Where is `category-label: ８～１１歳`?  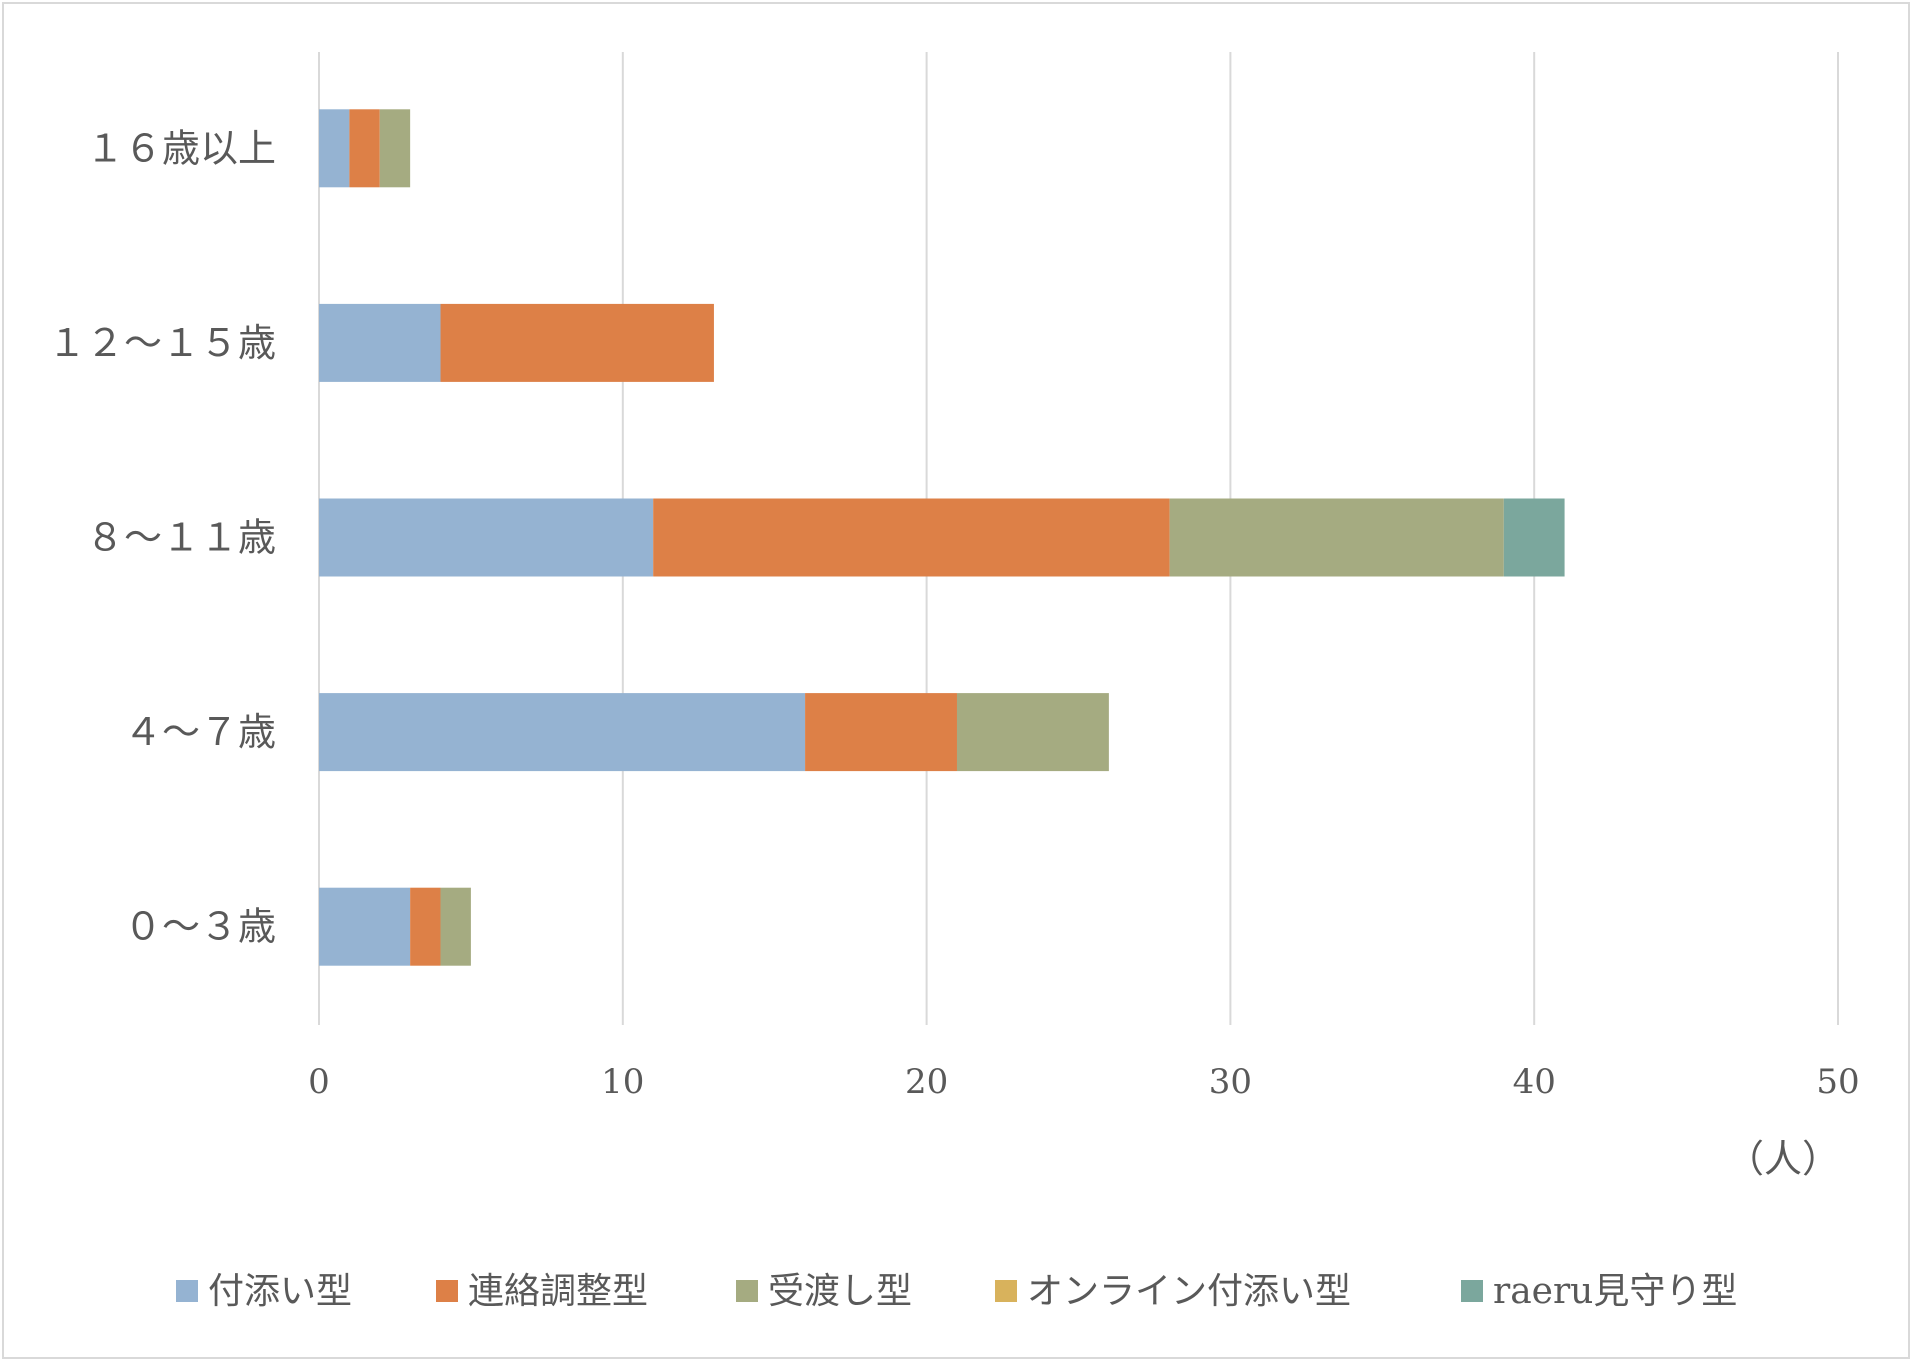
category-label: ８～１１歳 is located at coordinates (181, 538).